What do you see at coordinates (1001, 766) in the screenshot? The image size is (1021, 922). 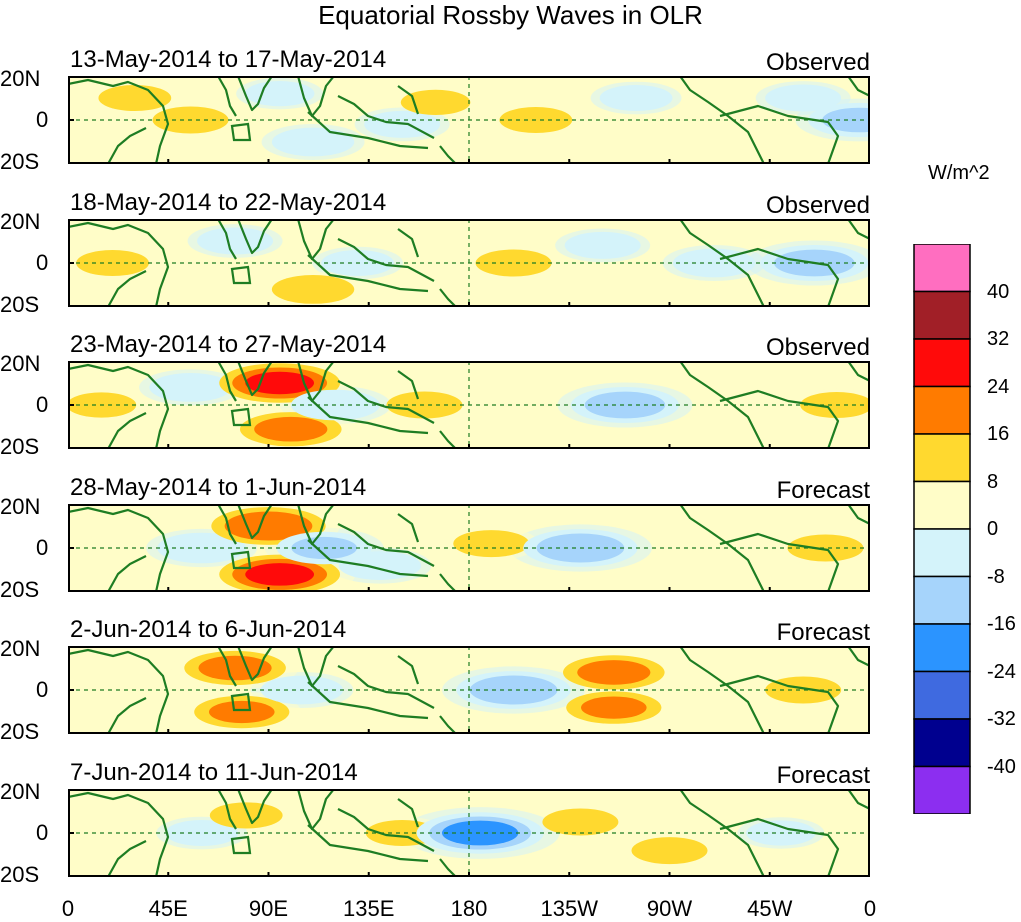 I see `colorbar-level-label: -40` at bounding box center [1001, 766].